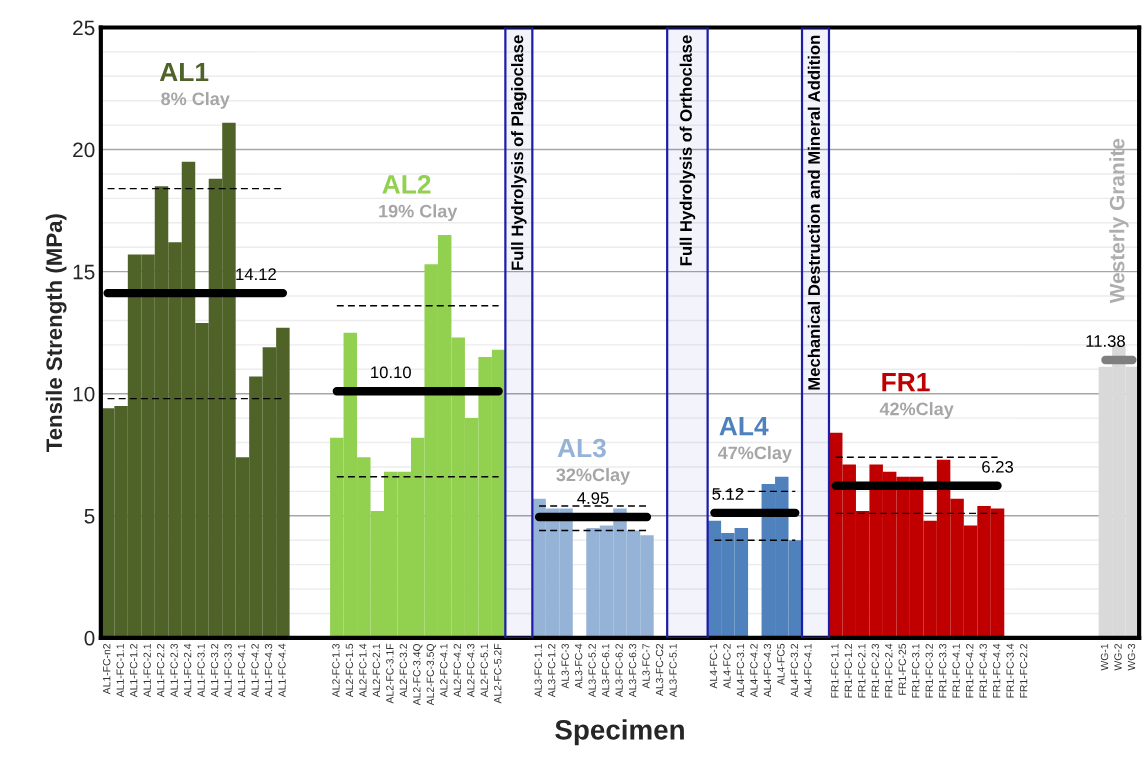  I want to click on x-tick-label: AL4-FC-3.1, so click(740, 670).